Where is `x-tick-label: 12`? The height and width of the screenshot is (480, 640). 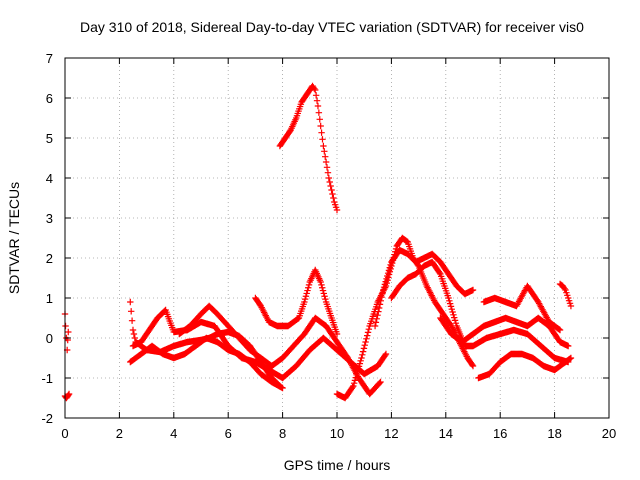 x-tick-label: 12 is located at coordinates (391, 433).